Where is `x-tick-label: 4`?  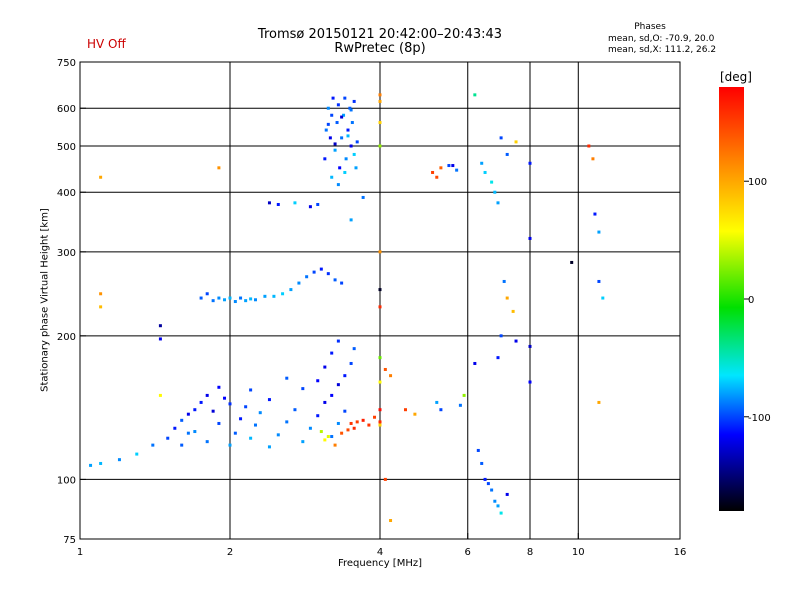 x-tick-label: 4 is located at coordinates (380, 552).